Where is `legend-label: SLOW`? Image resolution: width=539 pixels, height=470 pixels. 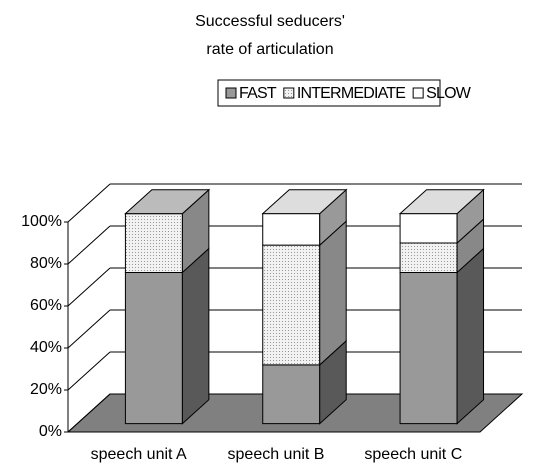 legend-label: SLOW is located at coordinates (449, 93).